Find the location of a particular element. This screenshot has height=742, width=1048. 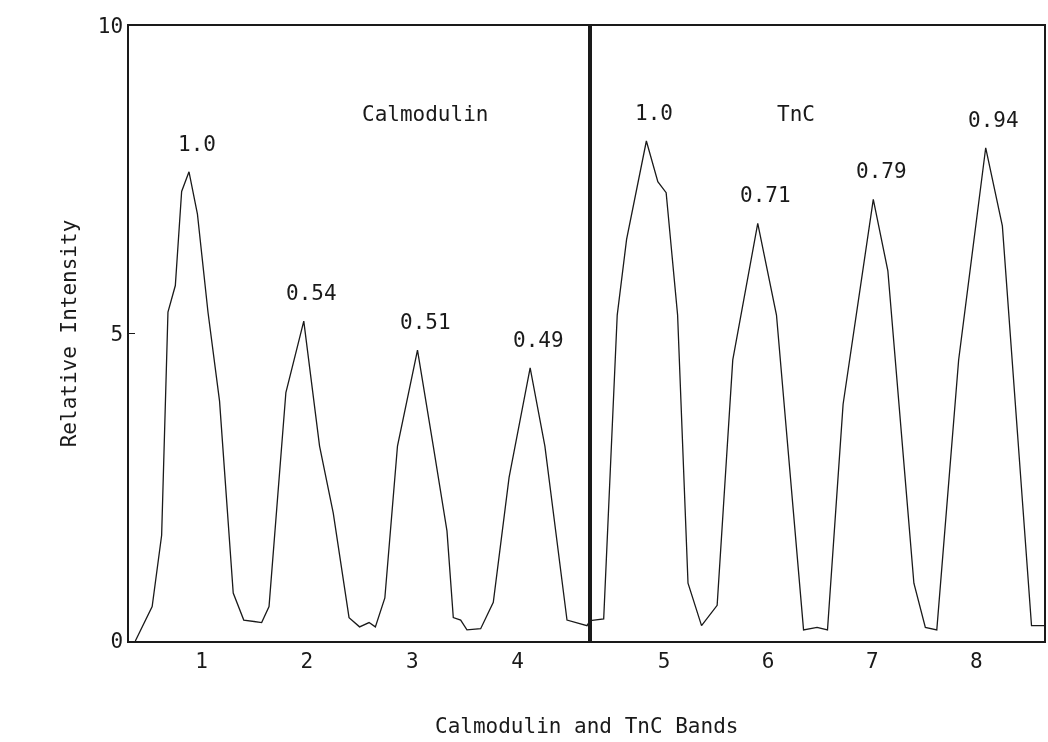

x-tick-label: 2 is located at coordinates (307, 660).